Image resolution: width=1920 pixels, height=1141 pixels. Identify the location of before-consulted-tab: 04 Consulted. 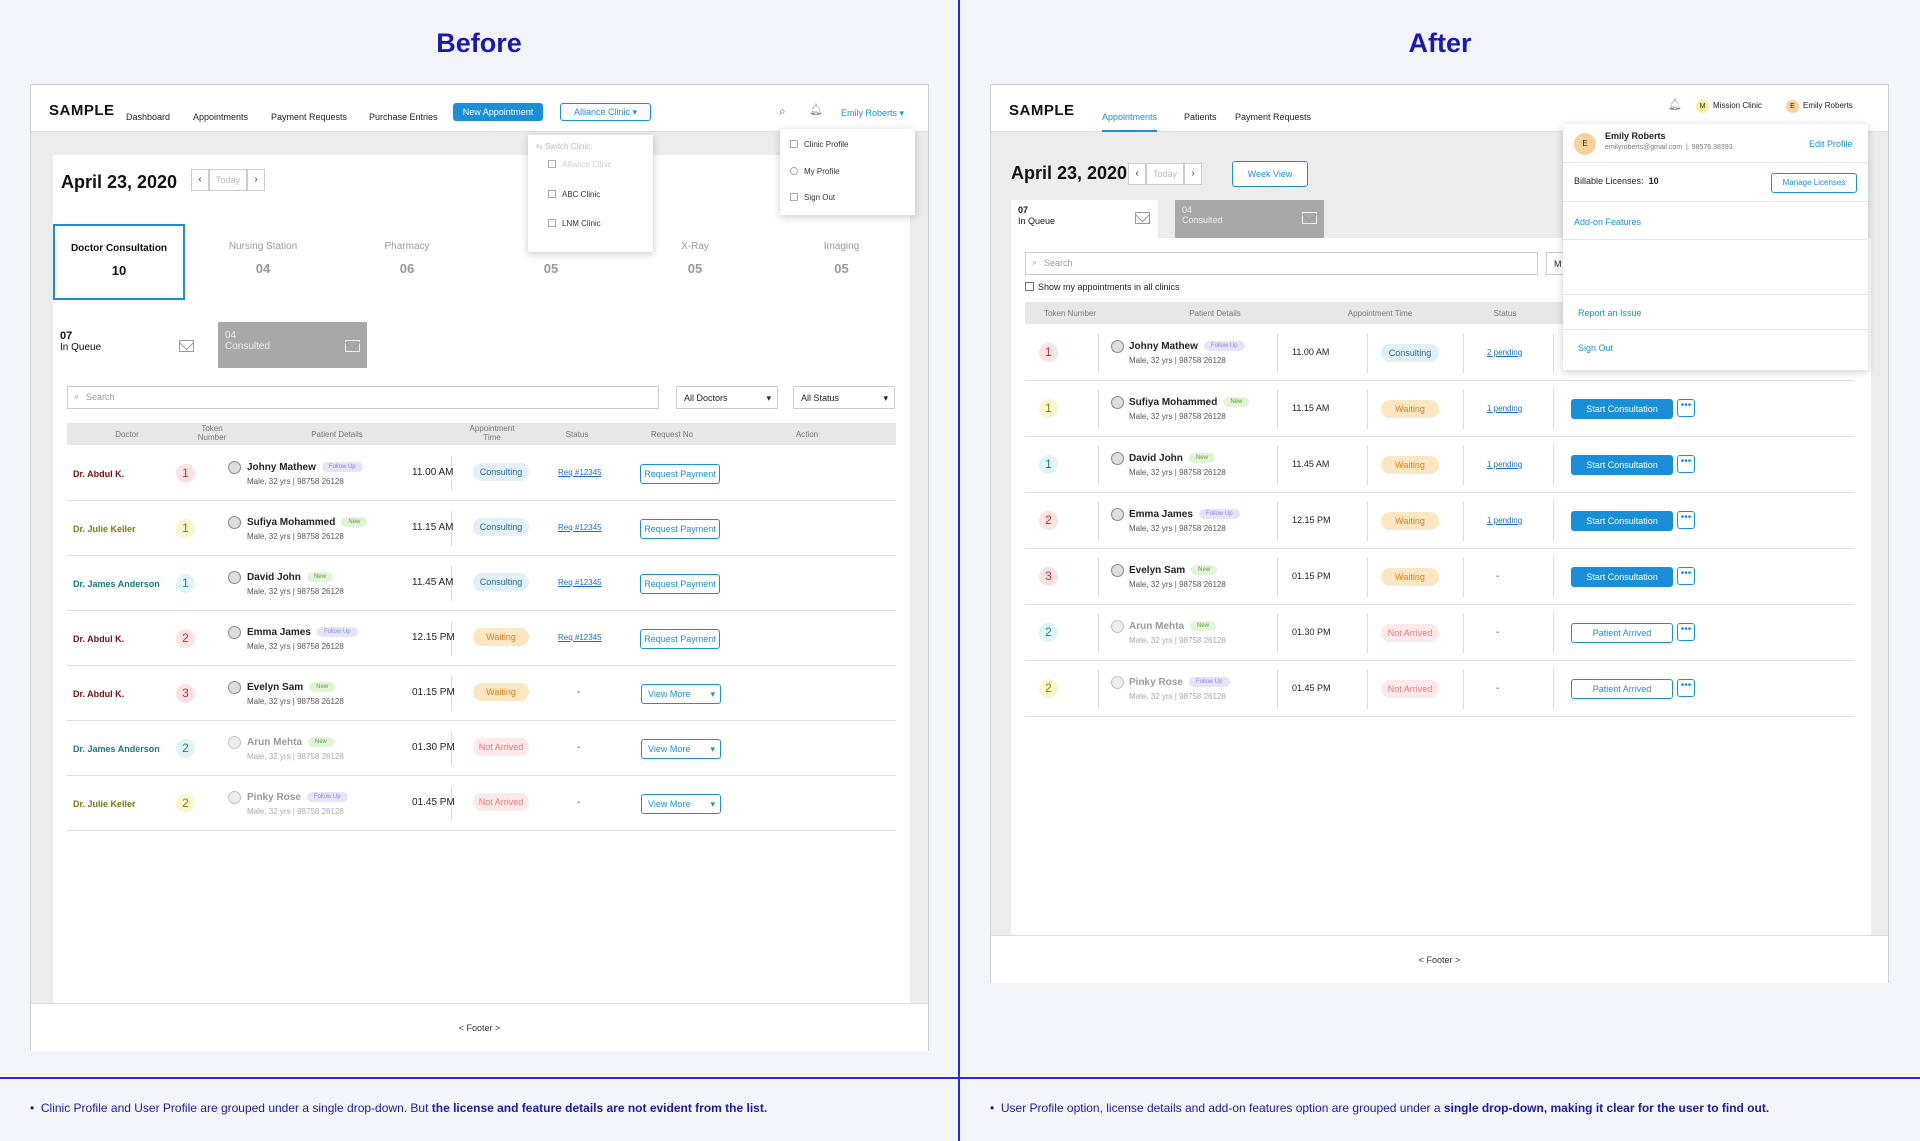
(292, 345).